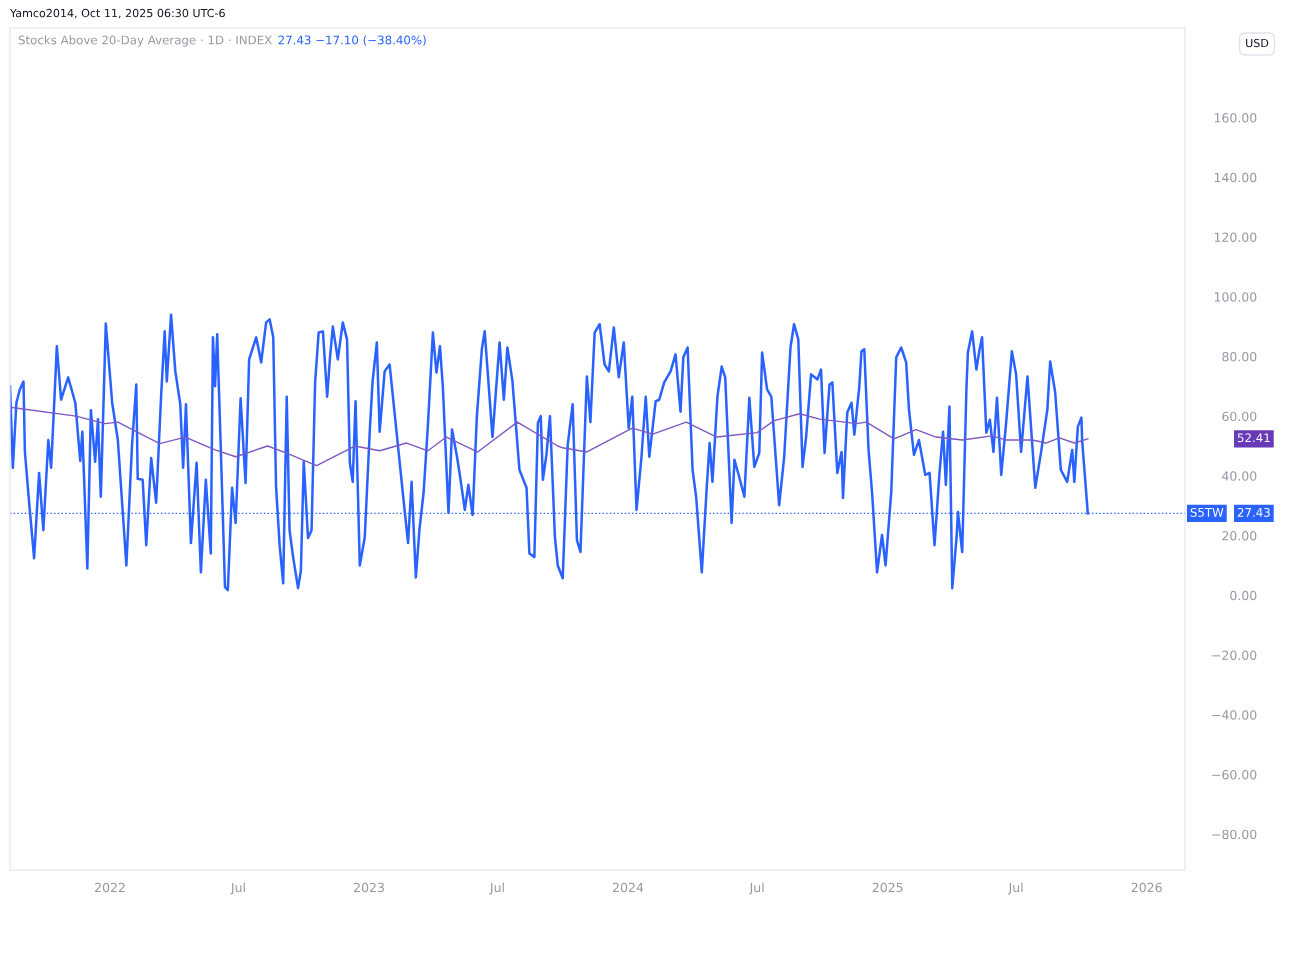 The image size is (1300, 958). I want to click on text: 27.43, so click(1253, 512).